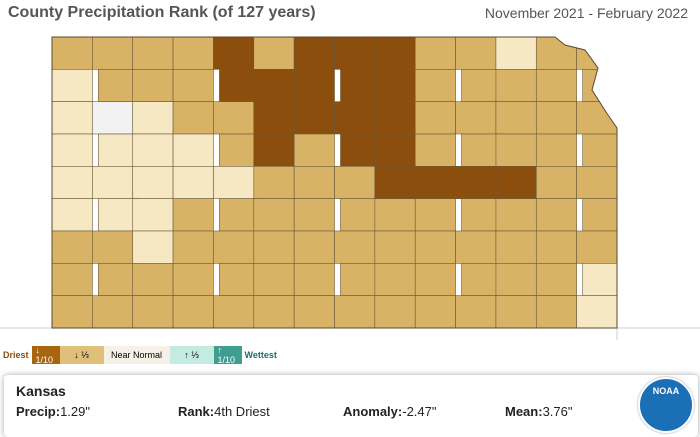 The height and width of the screenshot is (437, 700). I want to click on field: Rank:4th Driest, so click(224, 411).